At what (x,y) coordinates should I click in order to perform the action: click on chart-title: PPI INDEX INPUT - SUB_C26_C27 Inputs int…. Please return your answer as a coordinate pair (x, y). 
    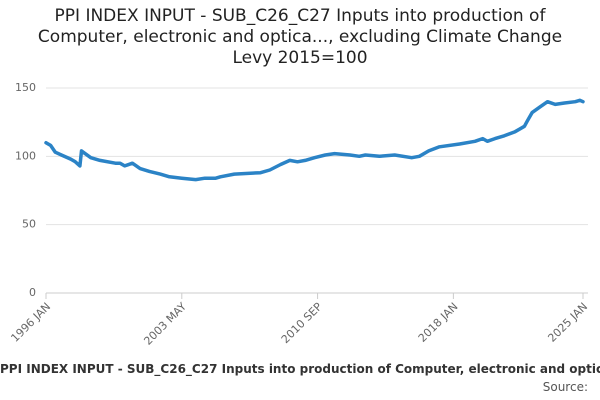
    Looking at the image, I should click on (300, 37).